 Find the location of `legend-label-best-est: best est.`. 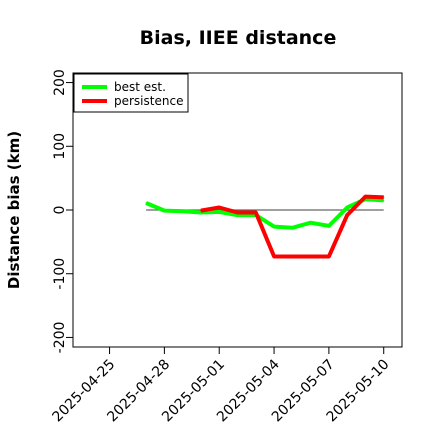

legend-label-best-est: best est. is located at coordinates (140, 87).